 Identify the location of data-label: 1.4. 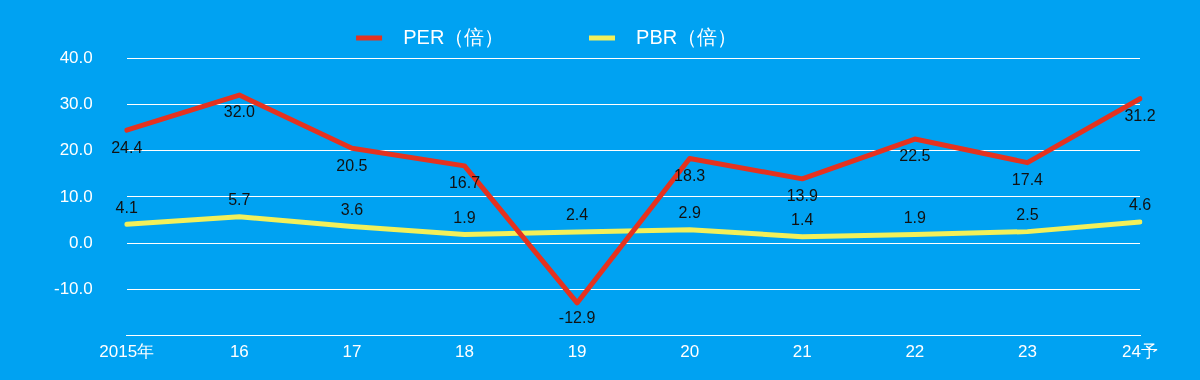
(802, 220).